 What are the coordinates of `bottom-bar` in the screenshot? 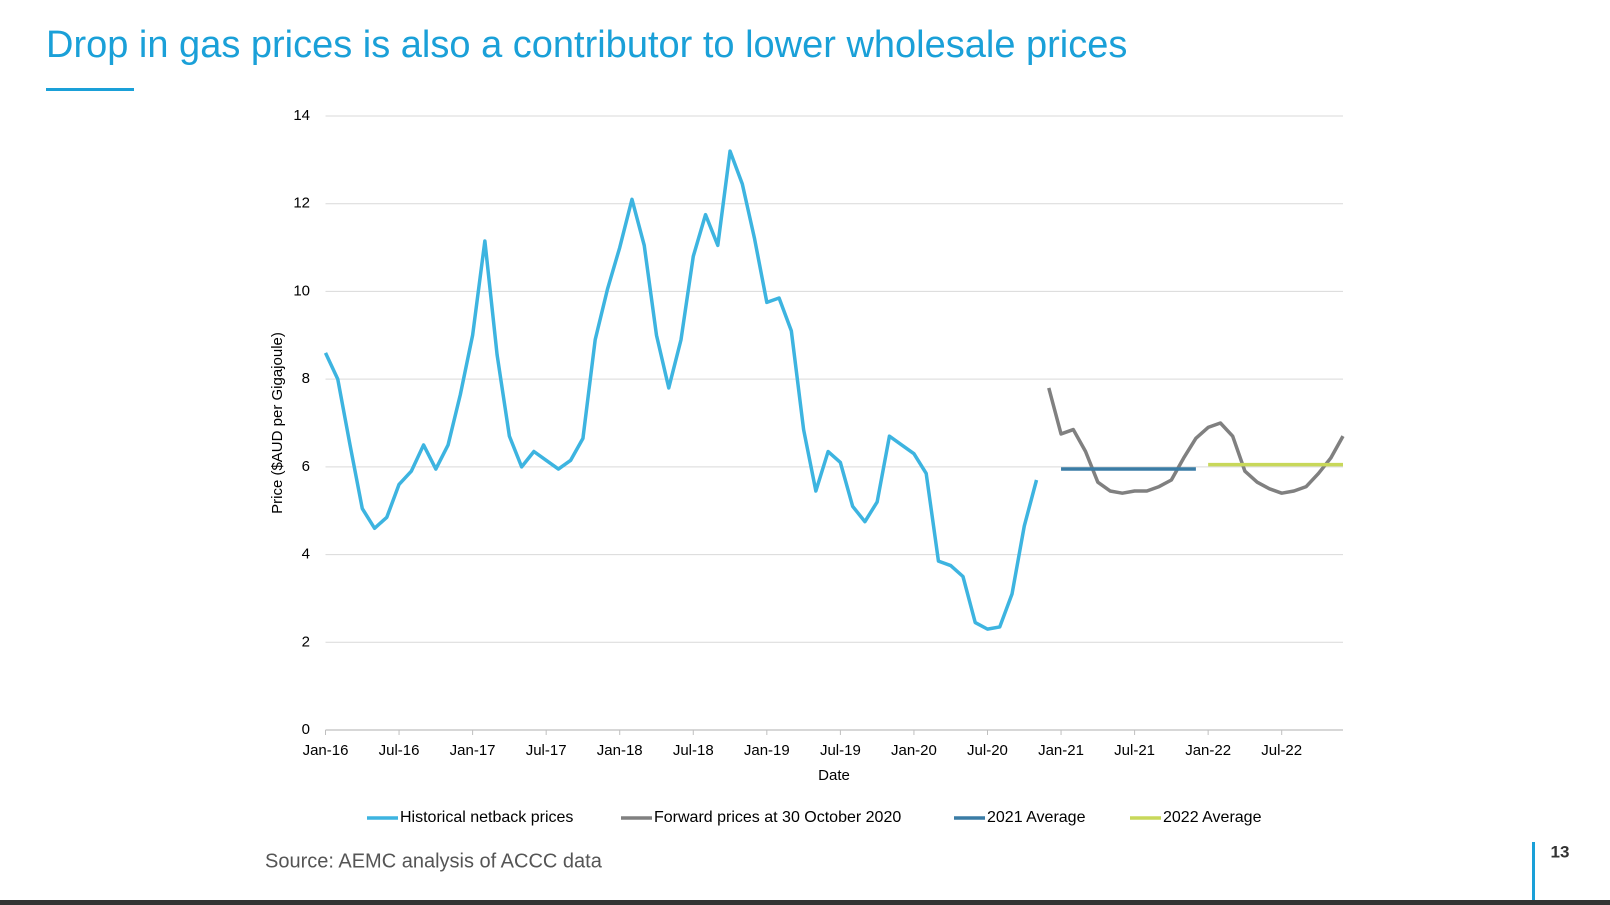 It's located at (805, 902).